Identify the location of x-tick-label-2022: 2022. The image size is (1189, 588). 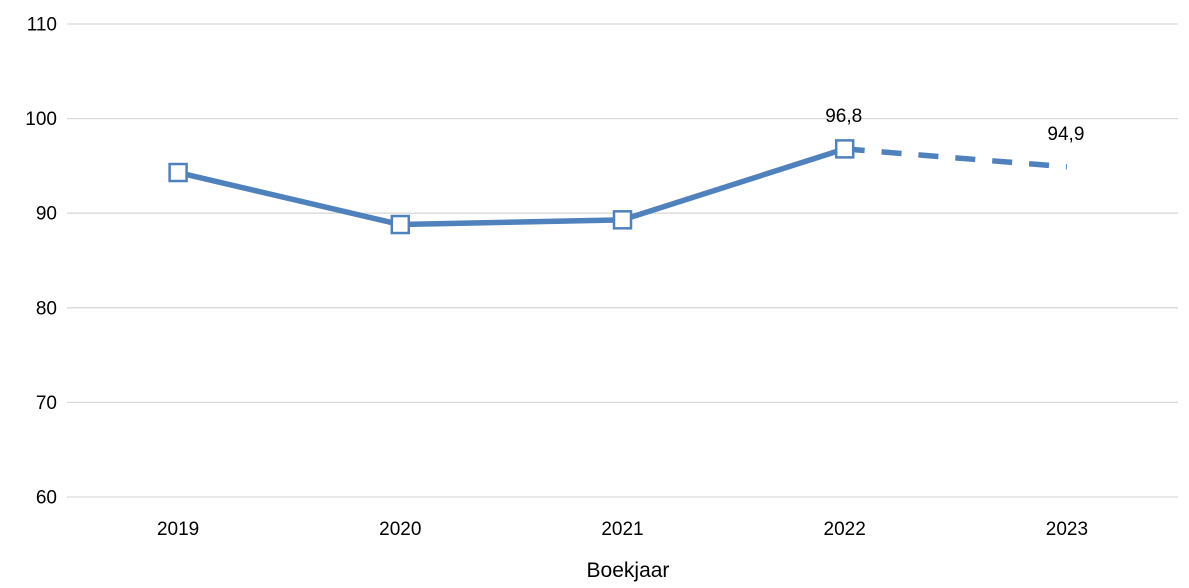
(845, 529).